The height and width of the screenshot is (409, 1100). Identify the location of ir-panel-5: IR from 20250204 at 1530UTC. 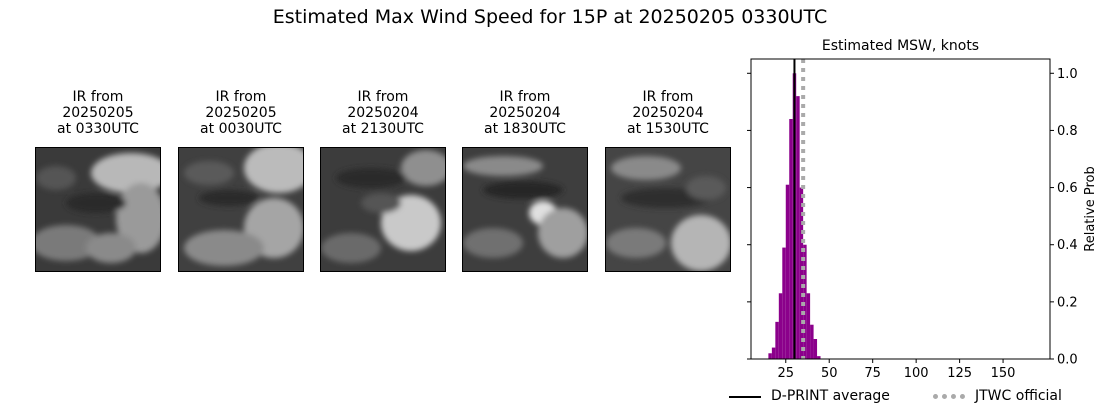
(668, 180).